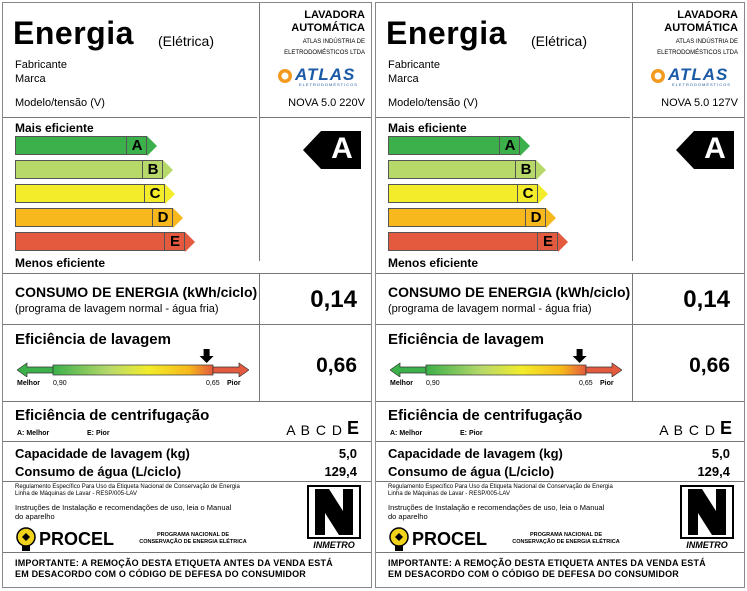  What do you see at coordinates (117, 309) in the screenshot?
I see `consumo-subtitle: (programa de lavagem normal - água fria)` at bounding box center [117, 309].